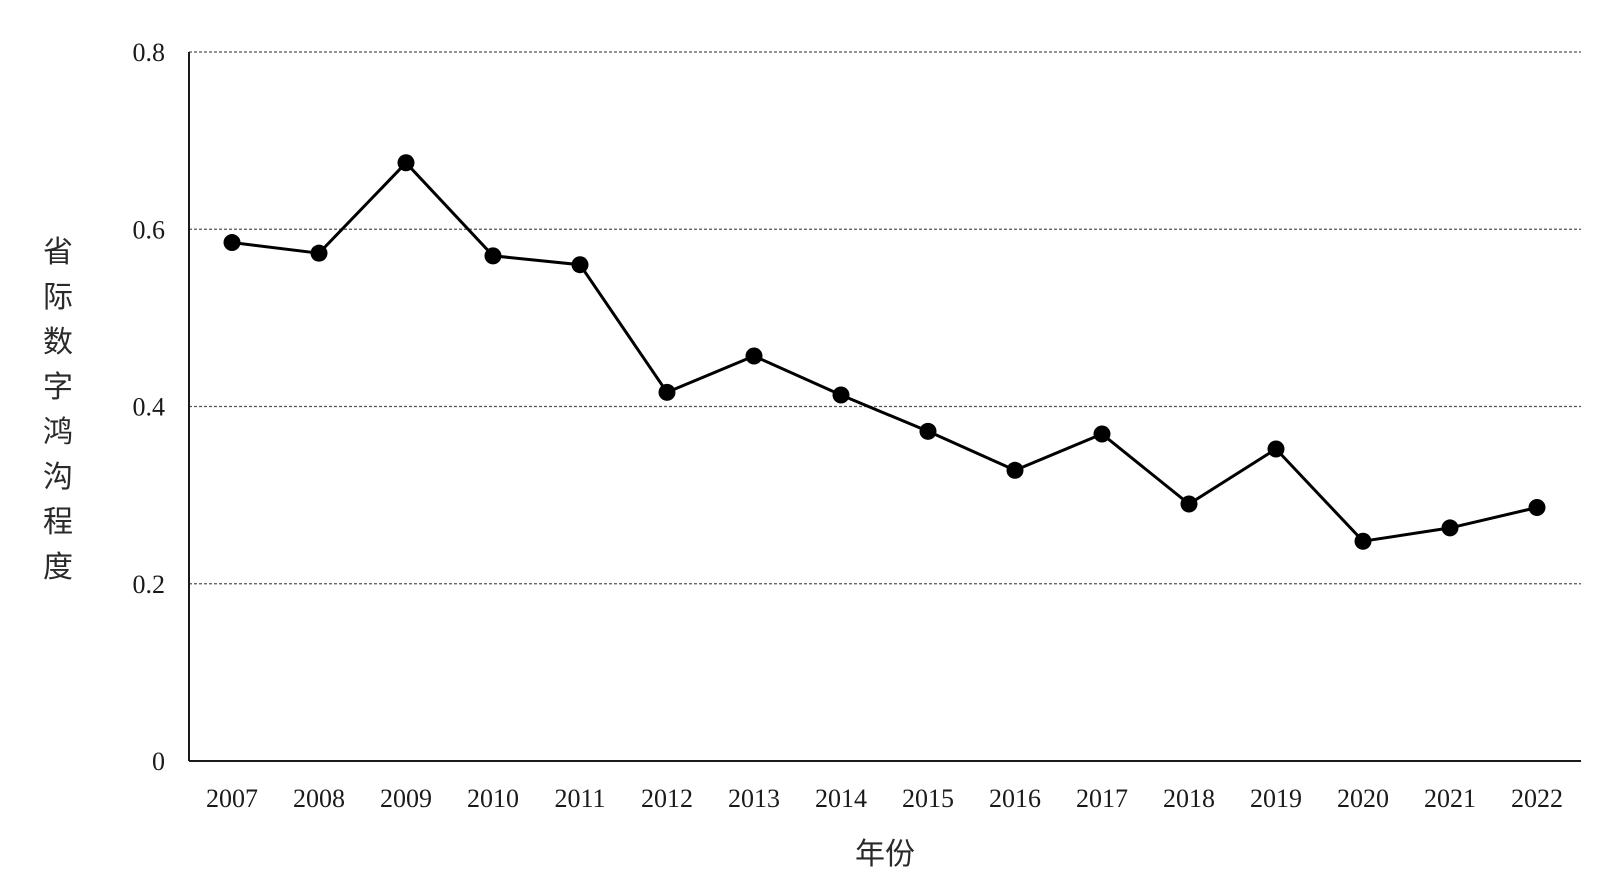 Image resolution: width=1612 pixels, height=894 pixels. I want to click on x-tick-label: 2017, so click(1102, 798).